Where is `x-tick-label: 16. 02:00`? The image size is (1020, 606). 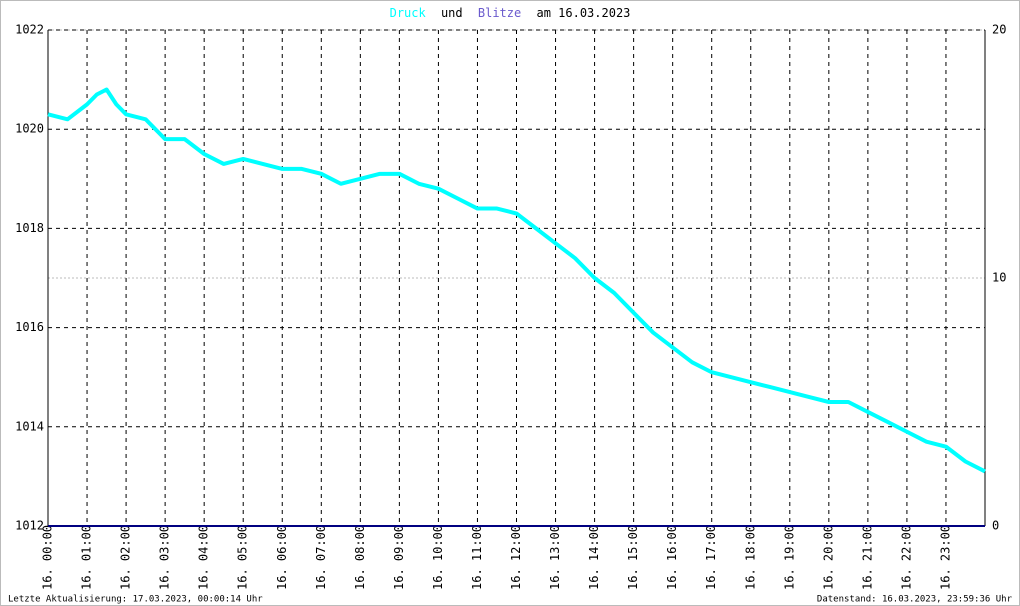
x-tick-label: 16. 02:00 is located at coordinates (126, 557).